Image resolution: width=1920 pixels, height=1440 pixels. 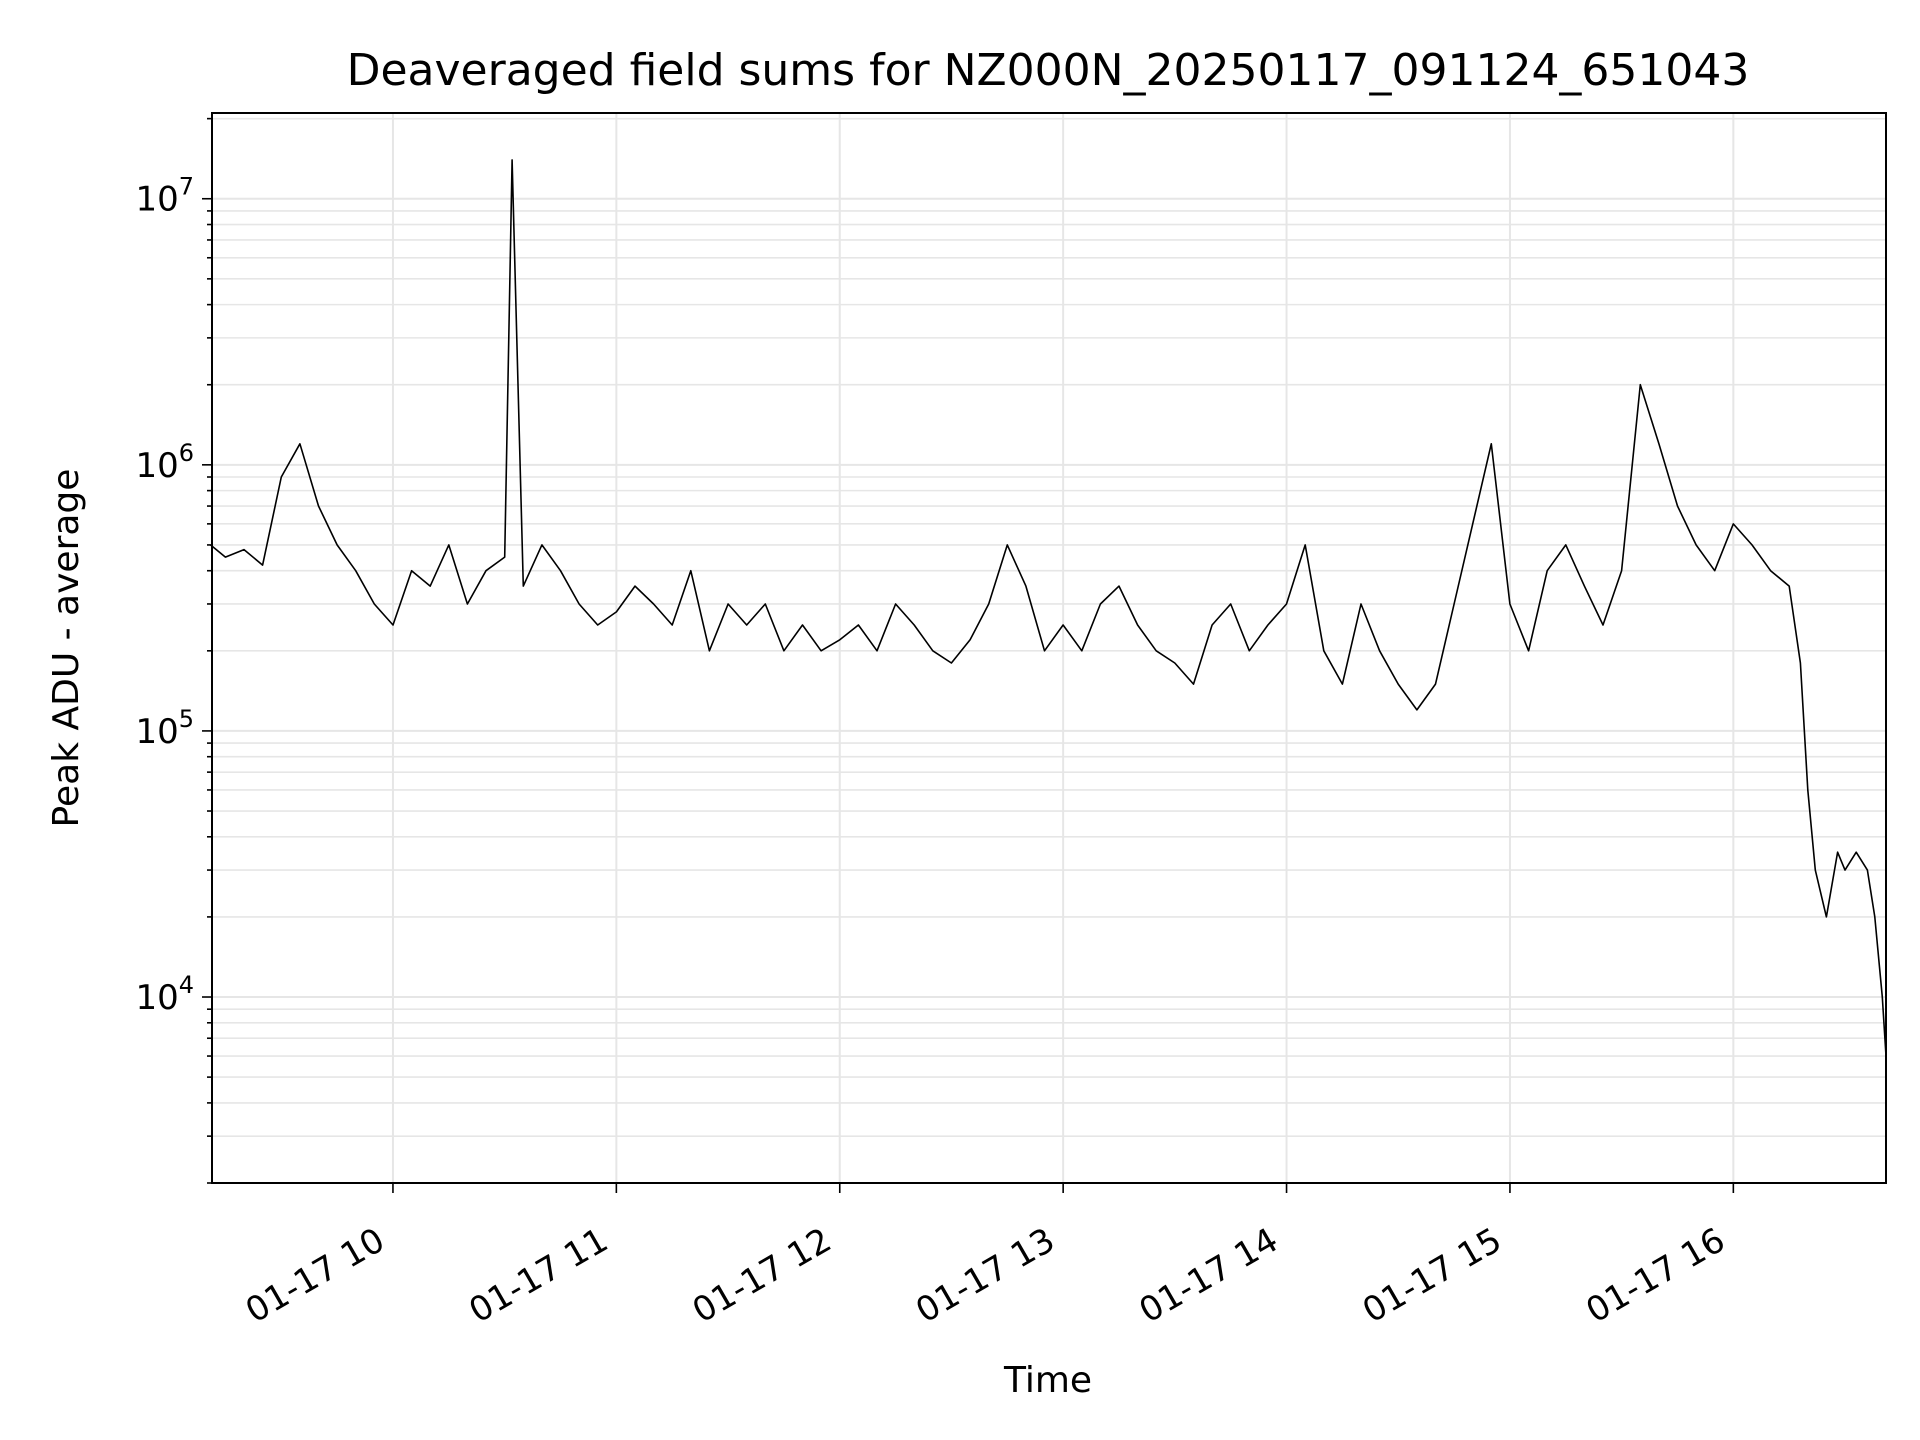 I want to click on y-tick-label: 10⁶, so click(x=164, y=462).